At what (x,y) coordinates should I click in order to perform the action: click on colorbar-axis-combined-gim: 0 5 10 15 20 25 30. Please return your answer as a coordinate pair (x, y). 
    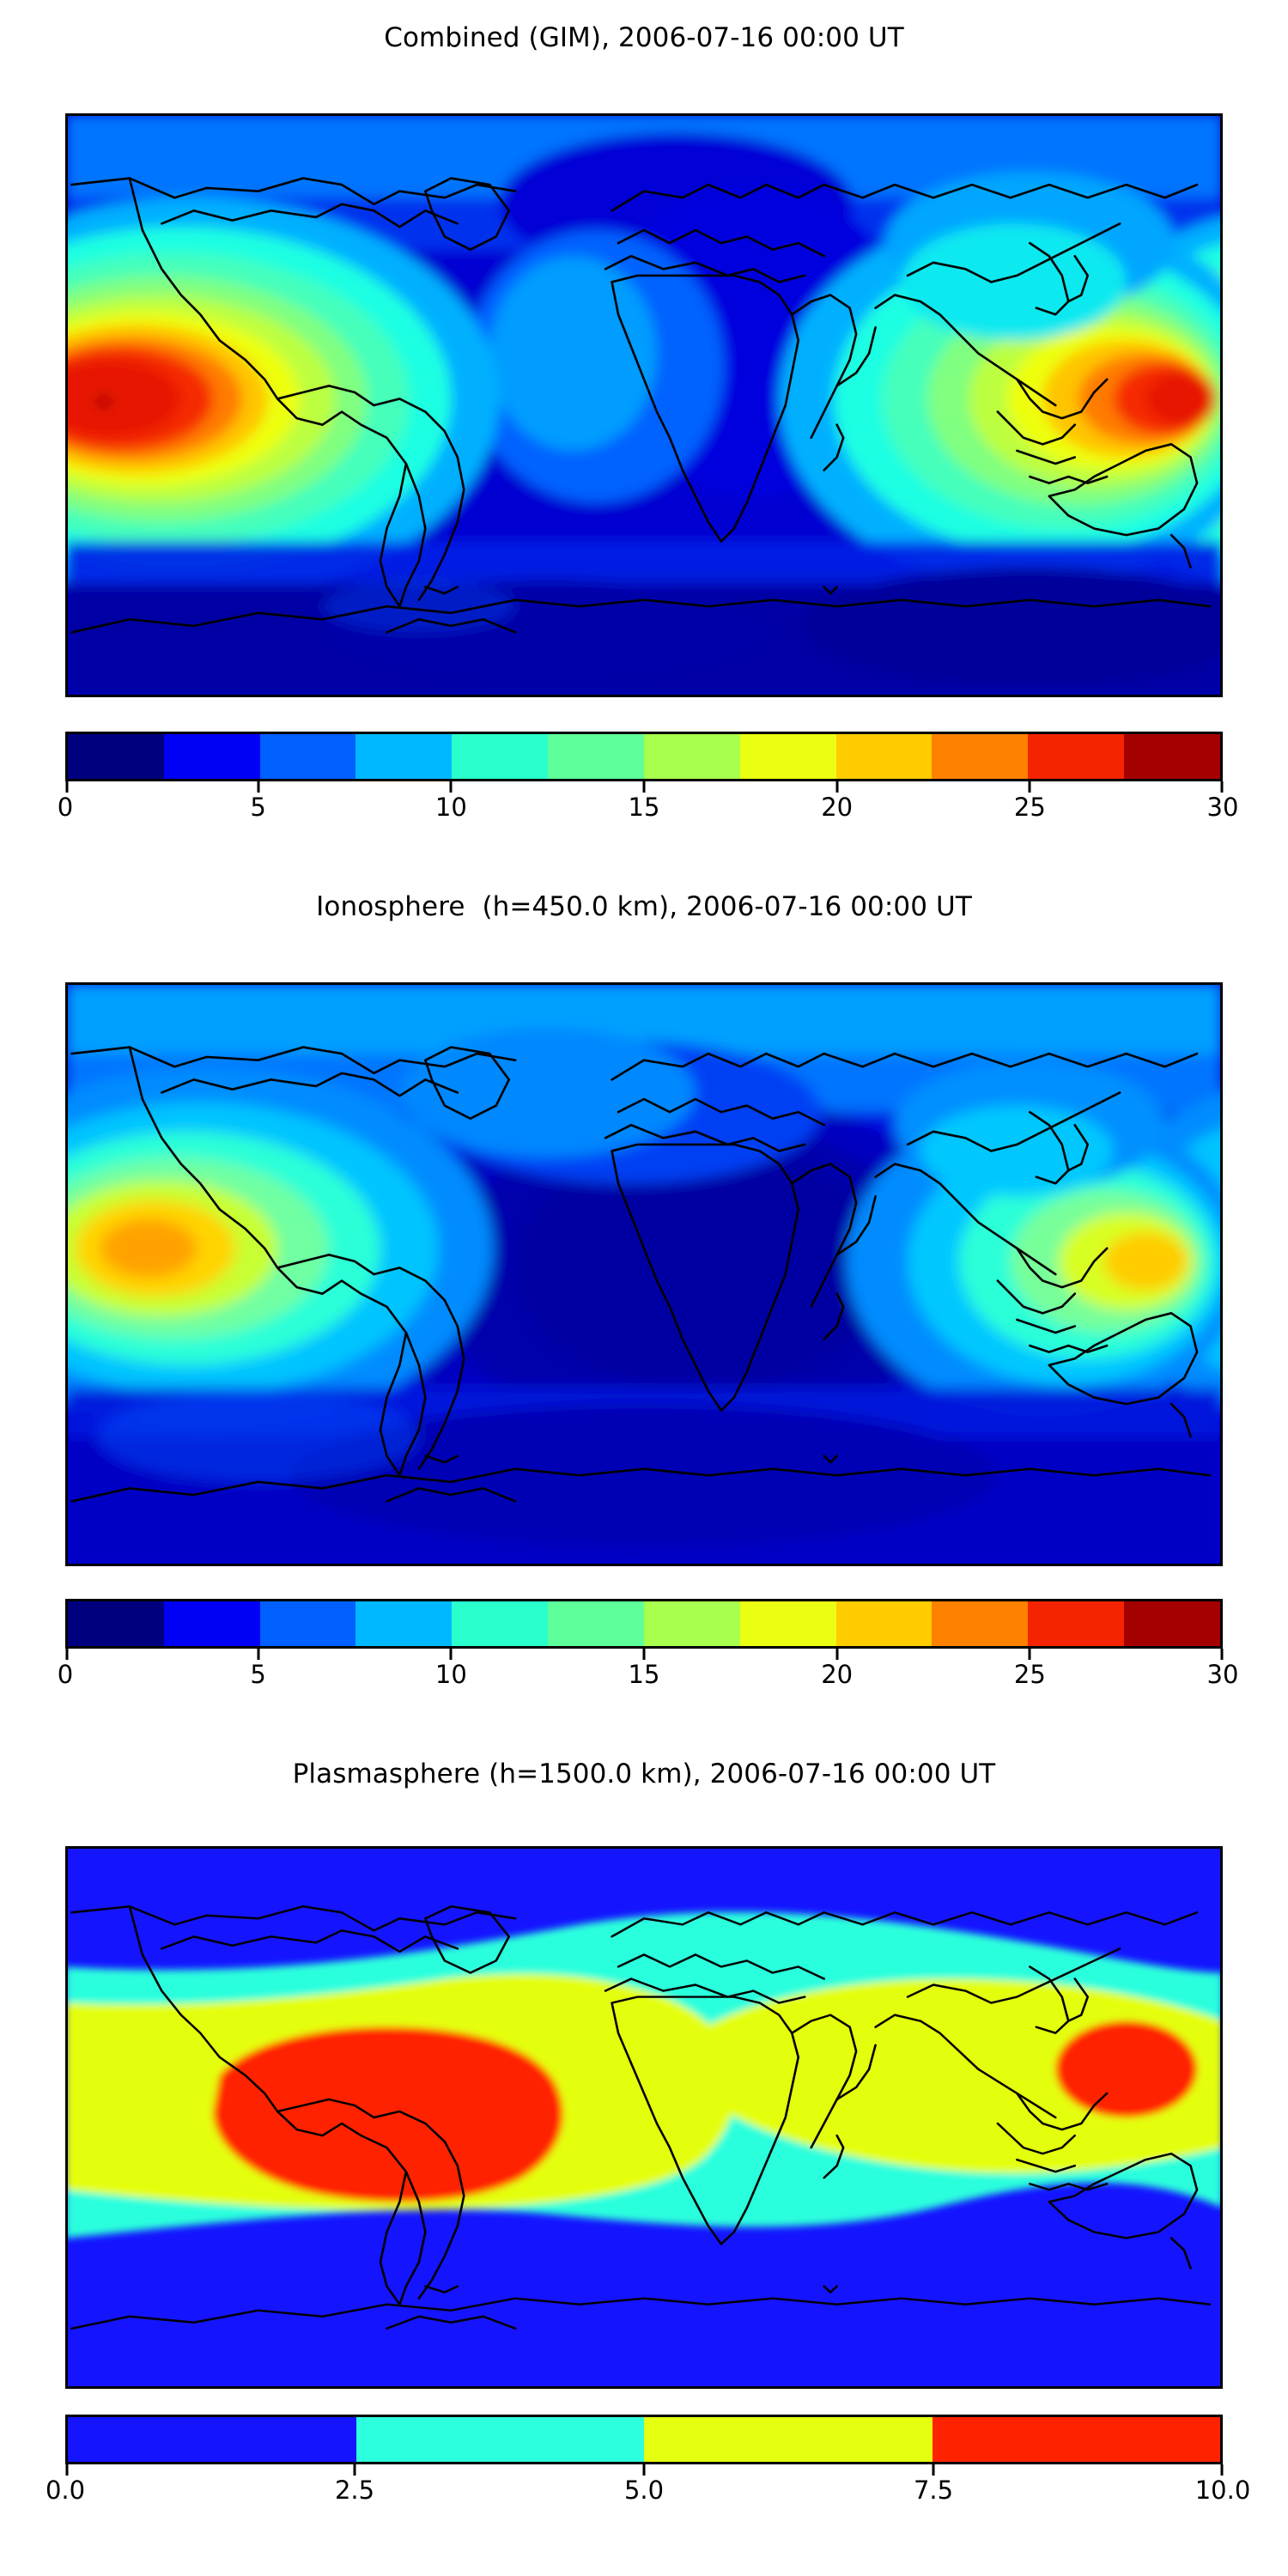
    Looking at the image, I should click on (648, 803).